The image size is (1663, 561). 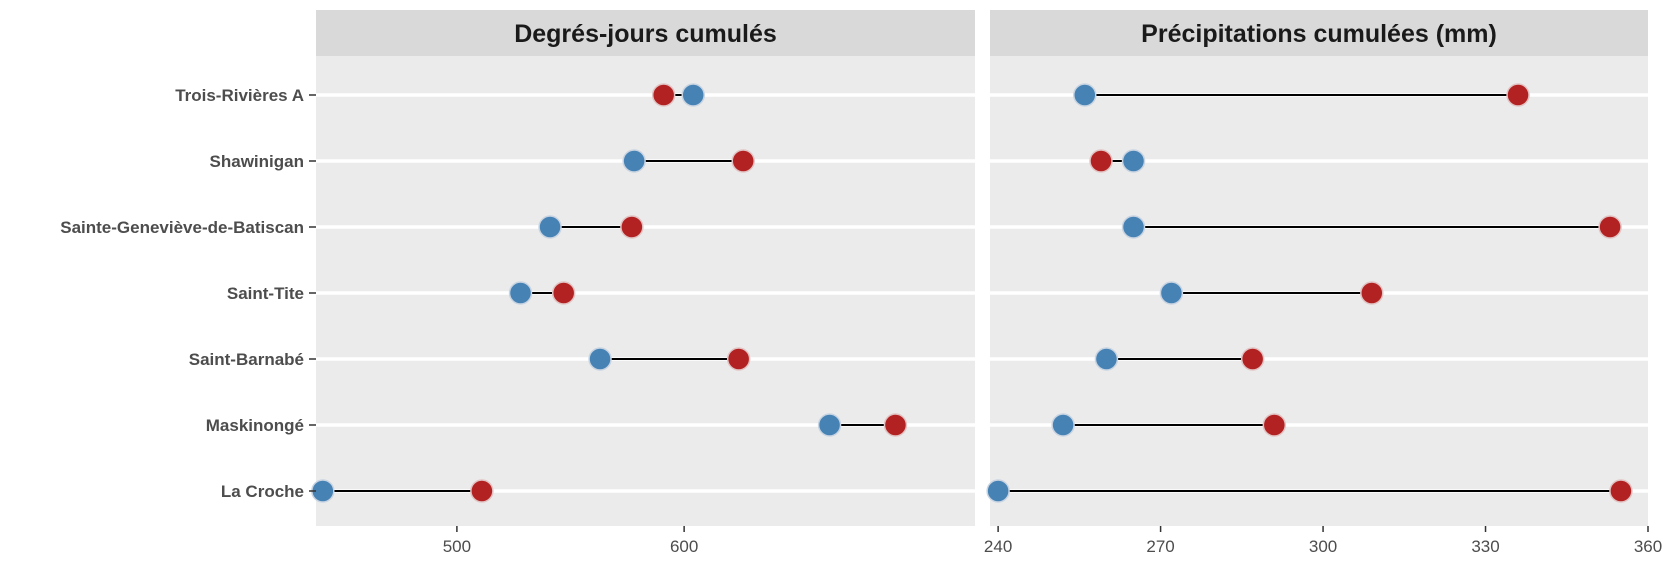 I want to click on x-tick-label: 330, so click(x=1485, y=546).